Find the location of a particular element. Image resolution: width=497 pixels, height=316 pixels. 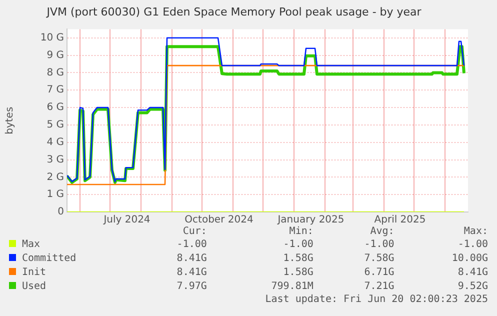

legend-label: Committed is located at coordinates (49, 258).